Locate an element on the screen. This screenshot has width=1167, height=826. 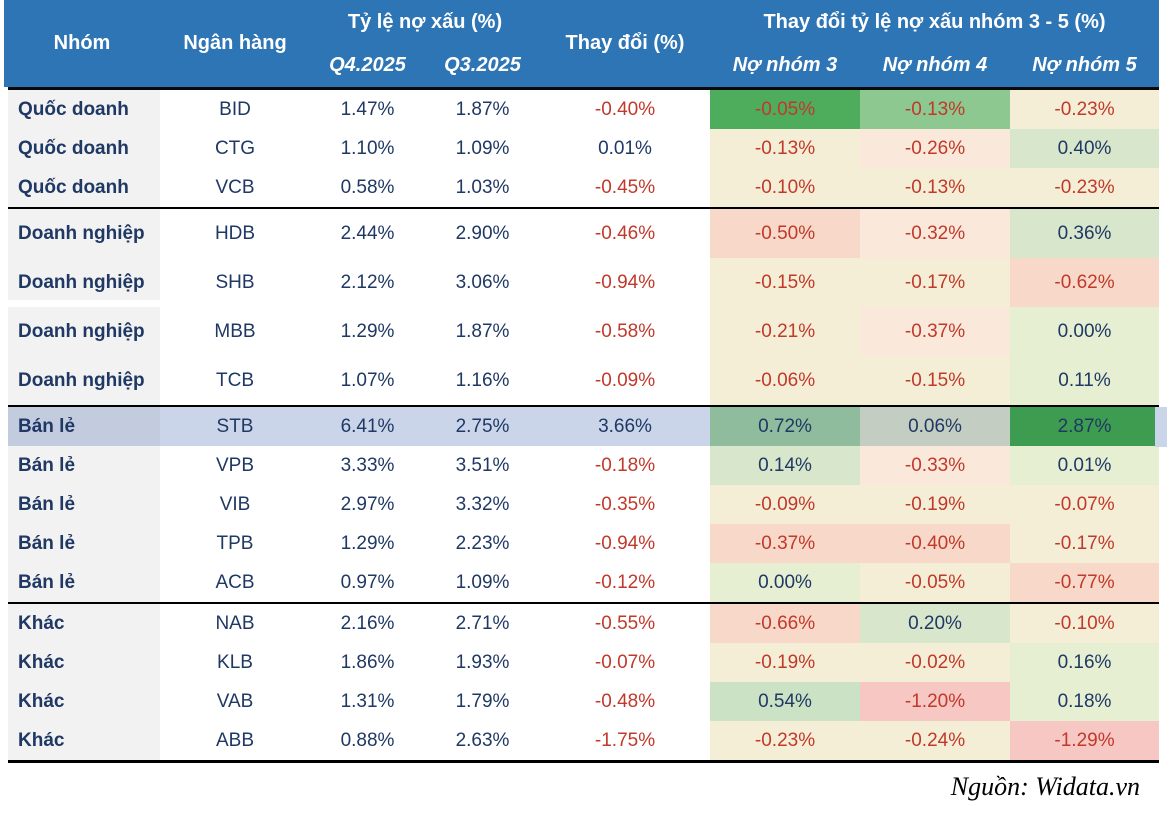
header-q3: Q3.2025 is located at coordinates (482, 67).